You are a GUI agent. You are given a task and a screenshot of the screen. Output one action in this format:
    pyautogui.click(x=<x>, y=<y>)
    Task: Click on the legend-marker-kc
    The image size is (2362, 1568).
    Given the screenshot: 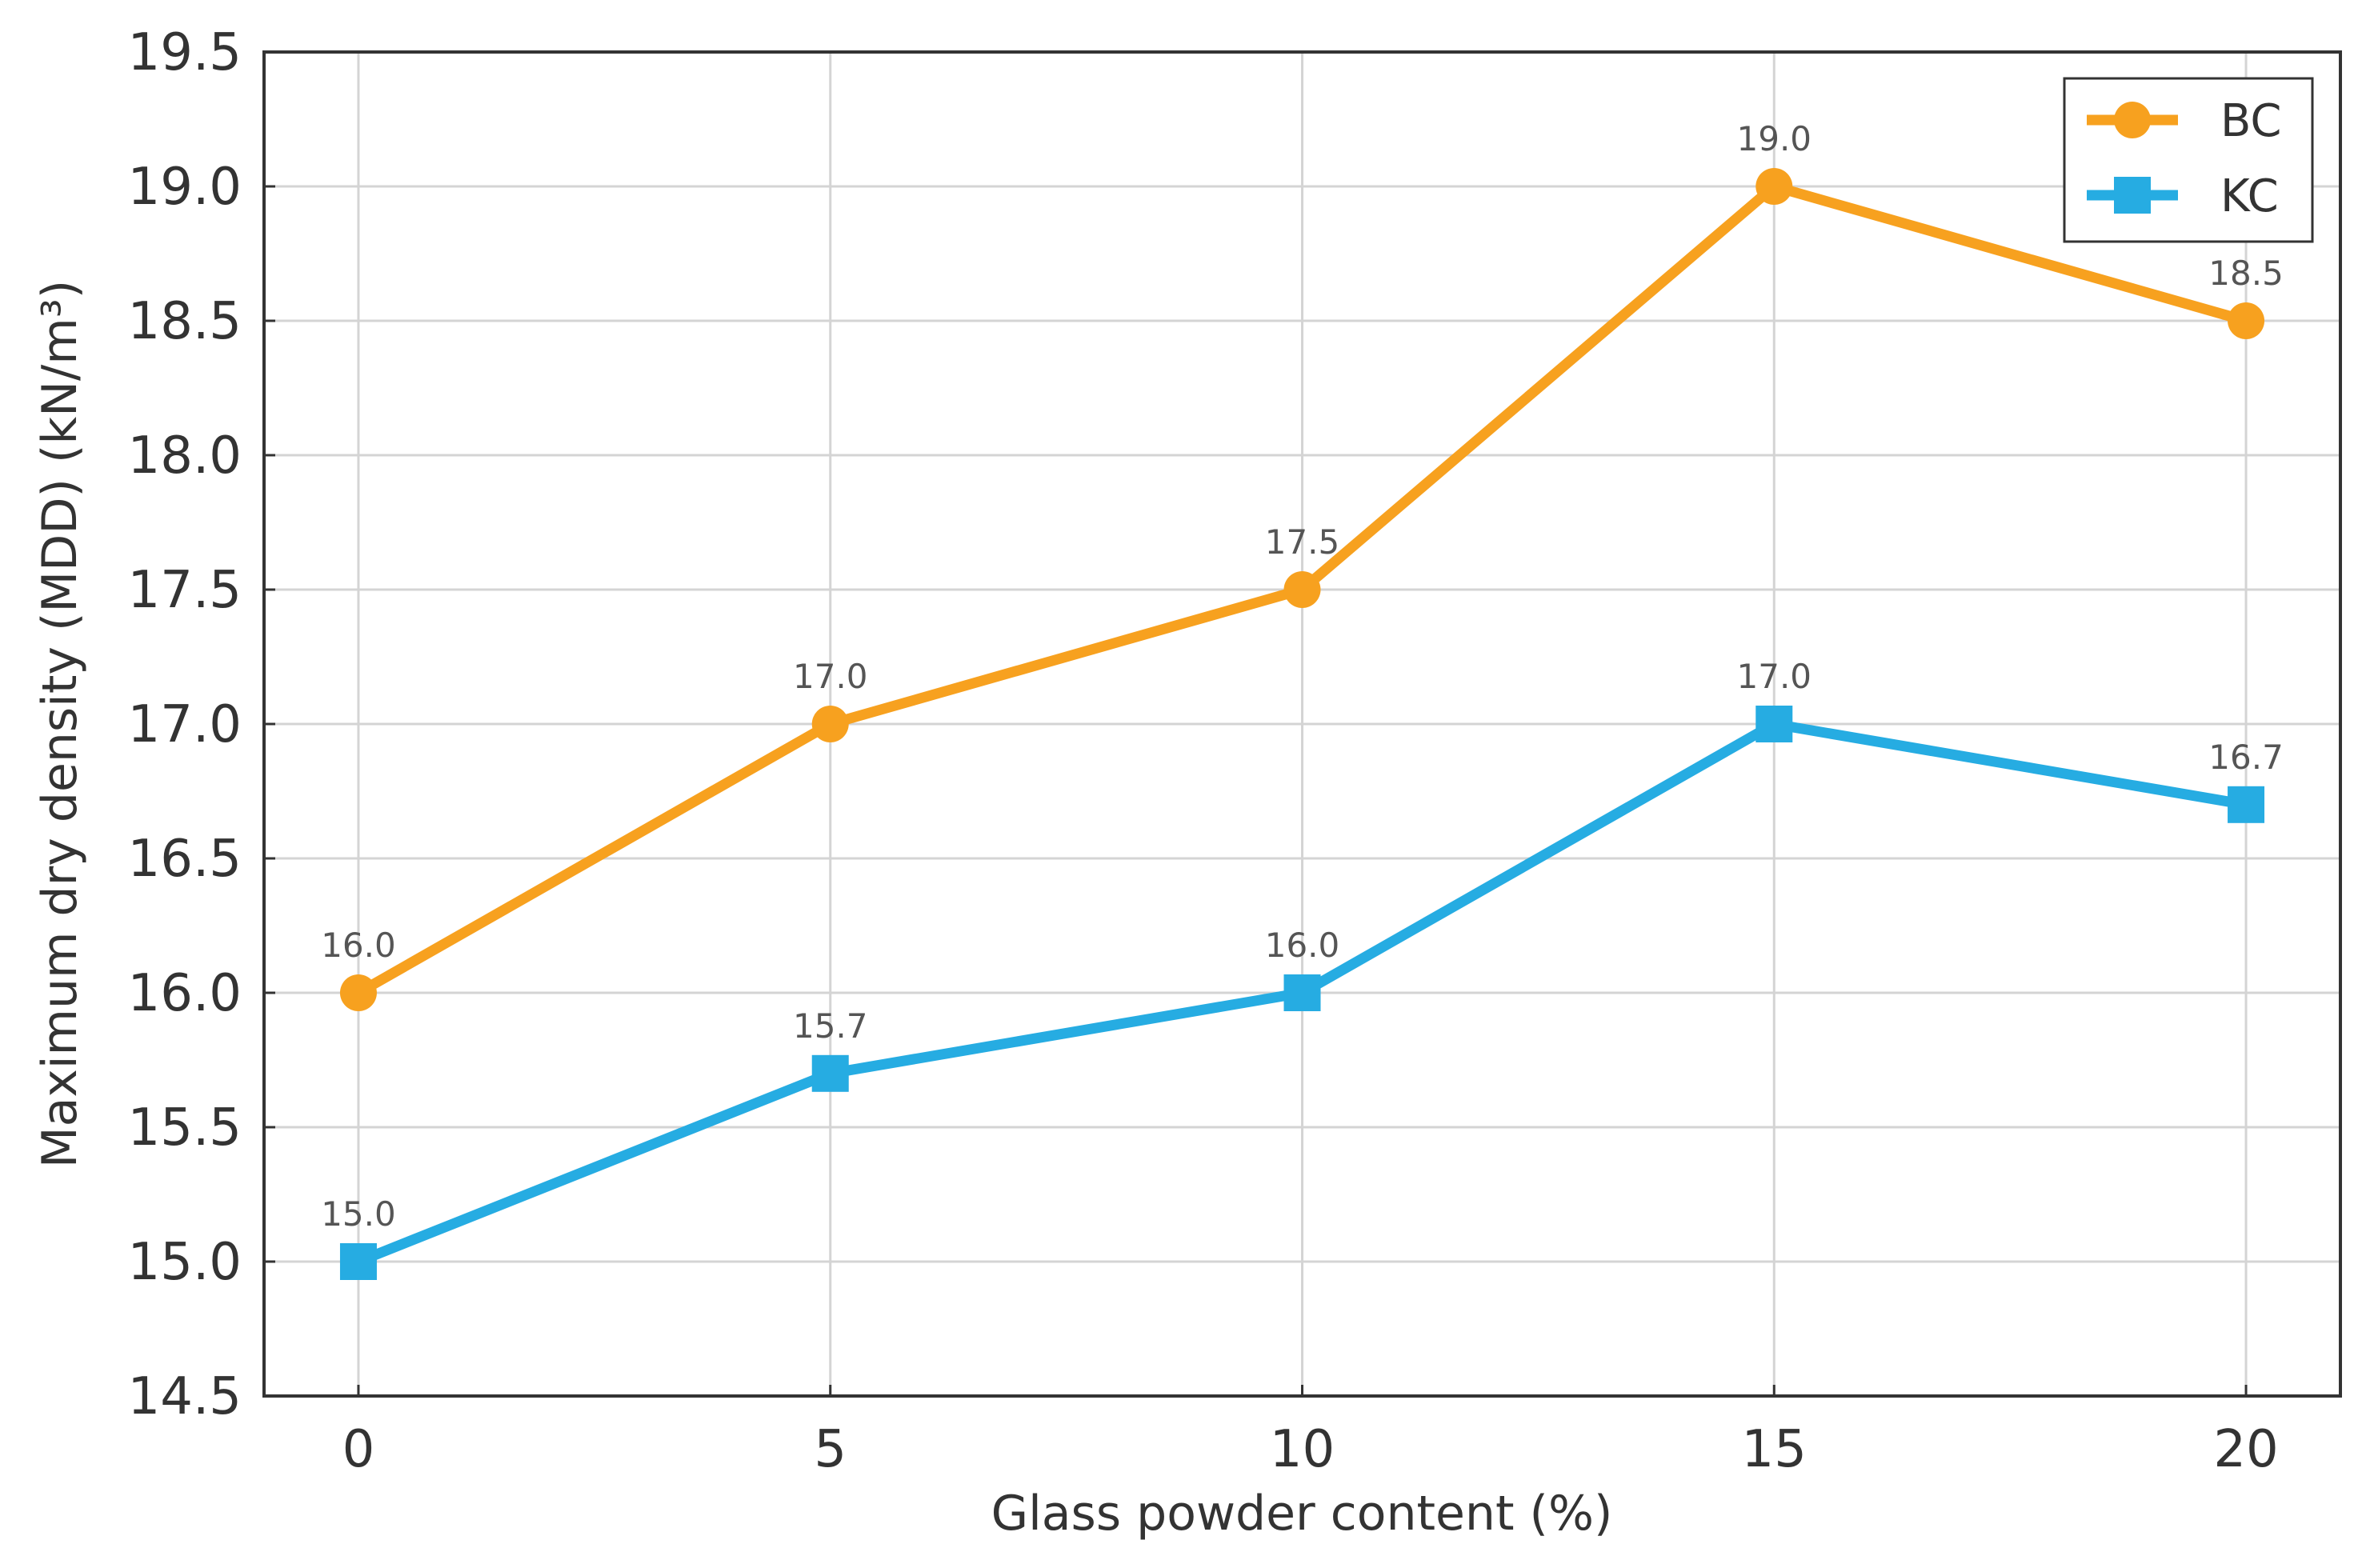 What is the action you would take?
    pyautogui.click(x=2132, y=195)
    